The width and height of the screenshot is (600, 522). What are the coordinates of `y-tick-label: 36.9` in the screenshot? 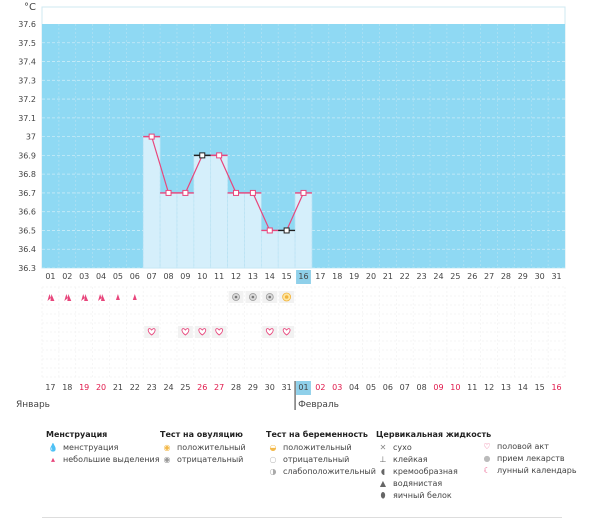 It's located at (27, 155).